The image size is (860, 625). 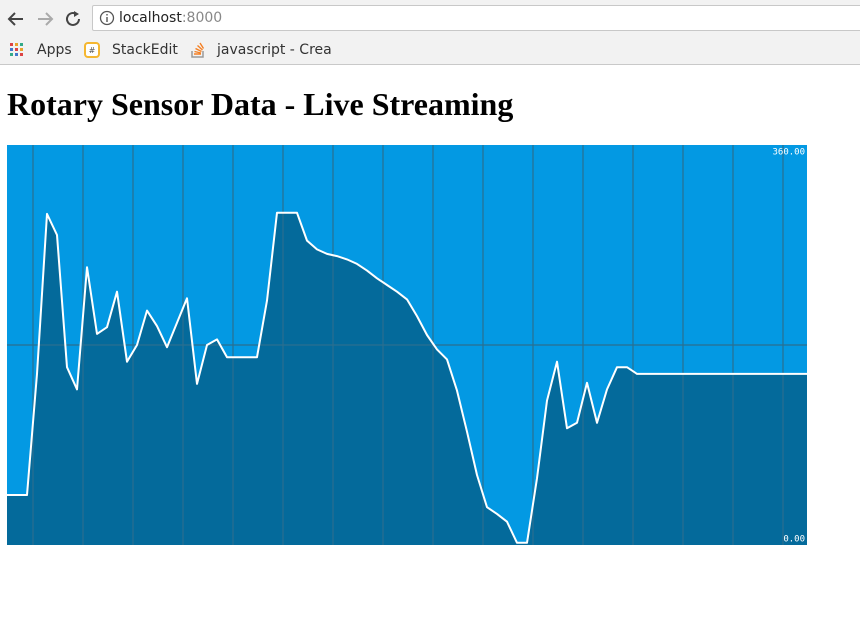 What do you see at coordinates (76, 14) in the screenshot?
I see `reload-arrow` at bounding box center [76, 14].